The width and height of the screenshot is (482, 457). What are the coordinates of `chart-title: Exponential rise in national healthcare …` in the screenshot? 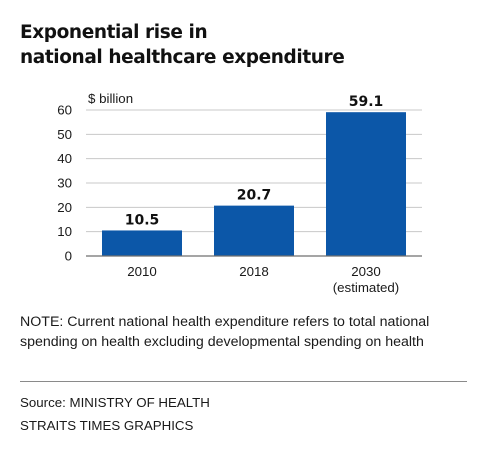 It's located at (245, 45).